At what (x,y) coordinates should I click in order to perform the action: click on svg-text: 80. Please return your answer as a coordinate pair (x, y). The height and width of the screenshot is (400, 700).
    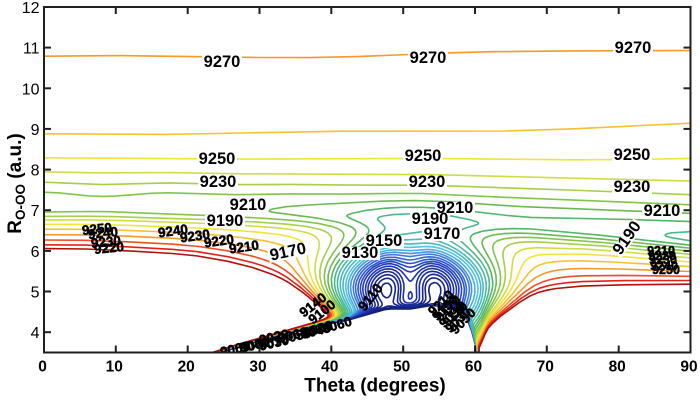
    Looking at the image, I should click on (617, 367).